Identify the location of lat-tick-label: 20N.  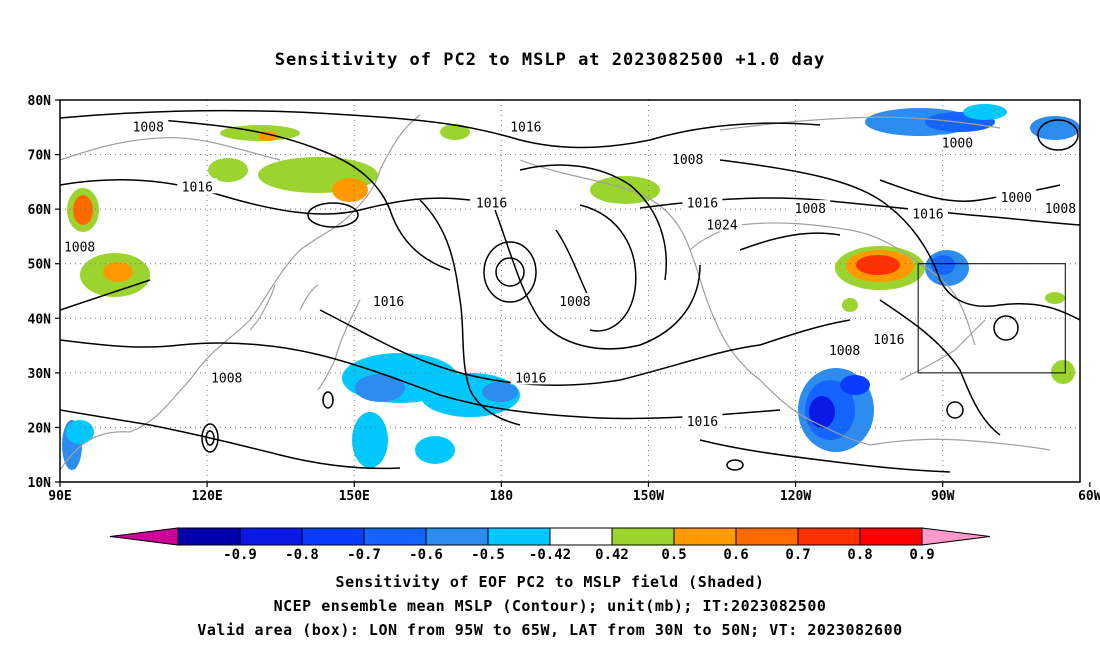
(40, 428).